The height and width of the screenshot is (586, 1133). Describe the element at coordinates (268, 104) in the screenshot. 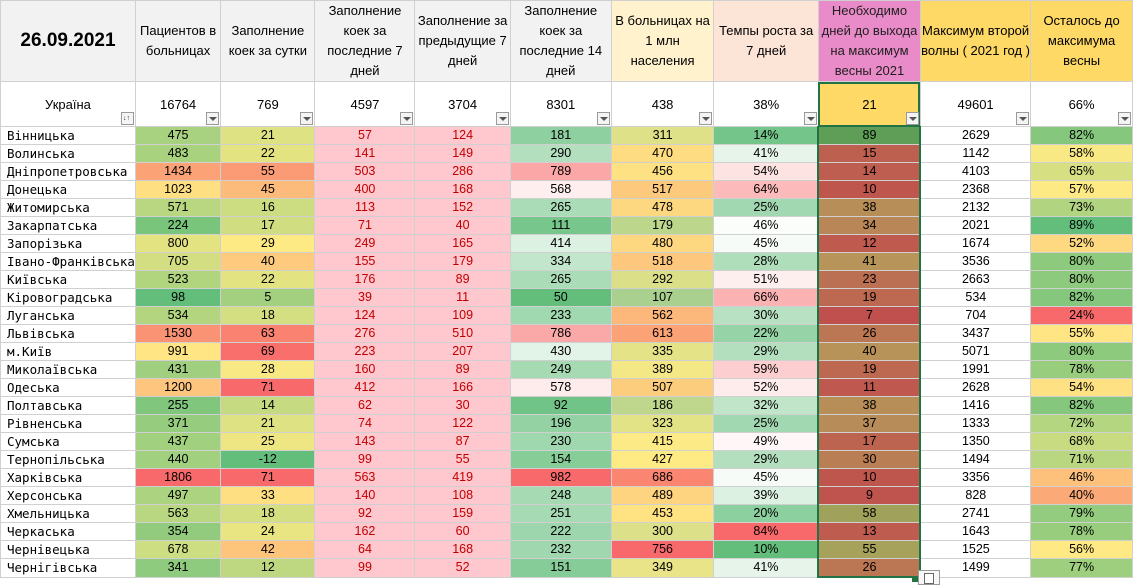

I see `total-cell-2: 769` at that location.